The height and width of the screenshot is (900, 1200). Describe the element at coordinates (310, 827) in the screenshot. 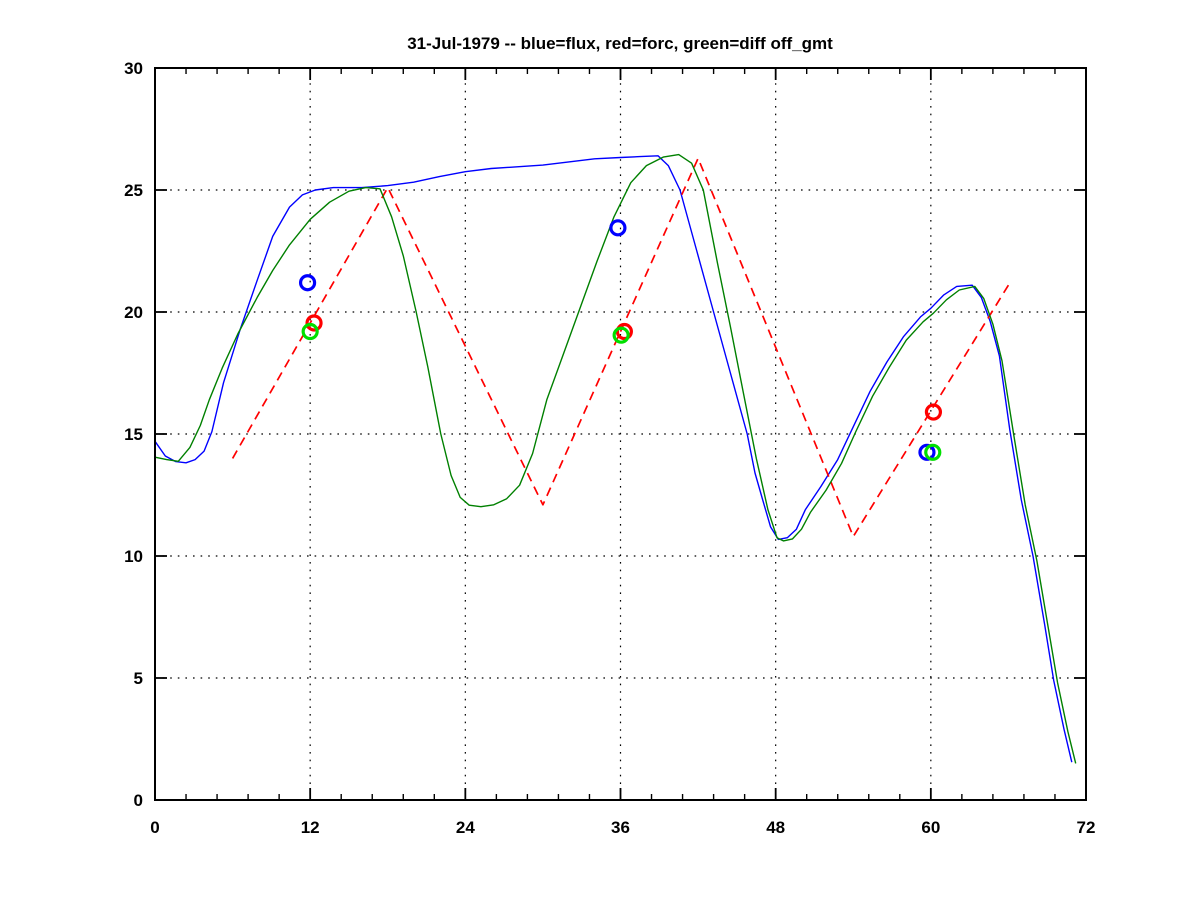

I see `x-tick-label: 12` at that location.